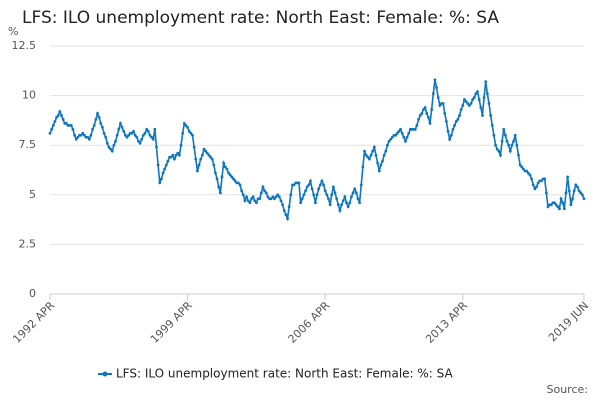 The height and width of the screenshot is (400, 600). I want to click on y-tick-label: 7.5, so click(28, 144).